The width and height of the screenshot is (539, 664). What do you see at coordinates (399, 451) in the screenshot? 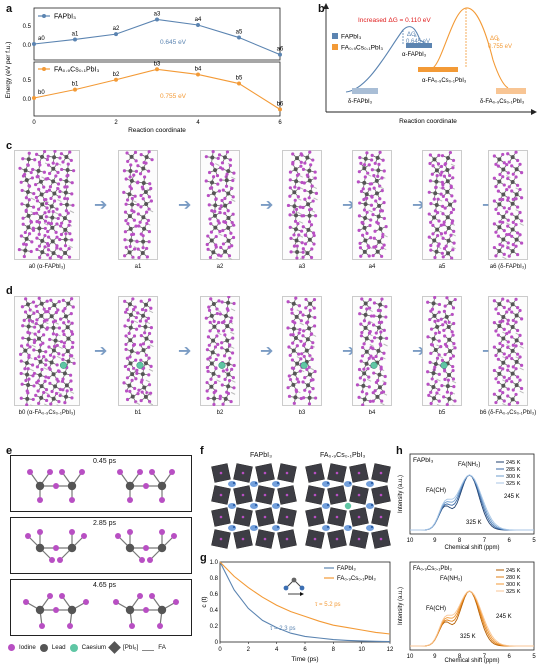
I see `panel-letter-h: h` at bounding box center [399, 451].